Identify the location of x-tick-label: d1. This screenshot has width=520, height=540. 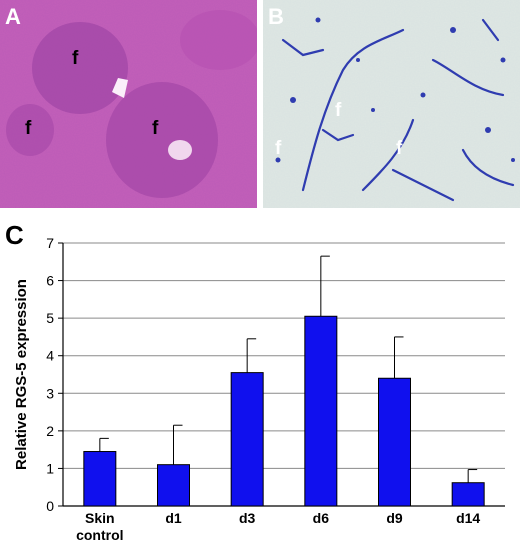
(173, 518).